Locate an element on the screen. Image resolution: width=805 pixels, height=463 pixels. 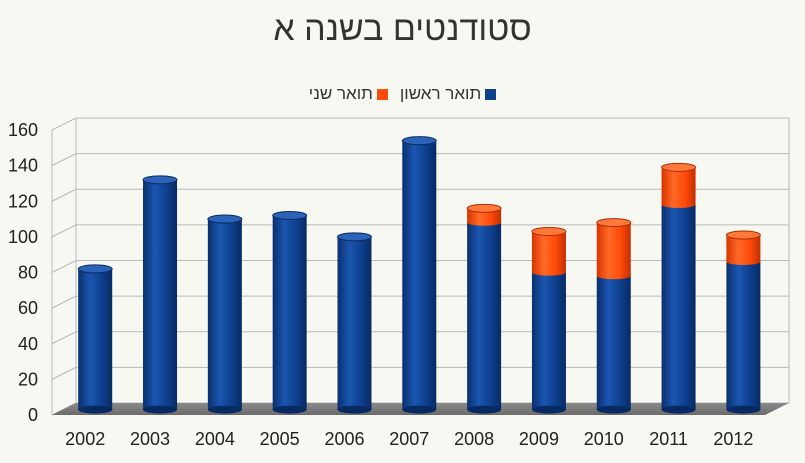
y-tick-label: 40 is located at coordinates (28, 344).